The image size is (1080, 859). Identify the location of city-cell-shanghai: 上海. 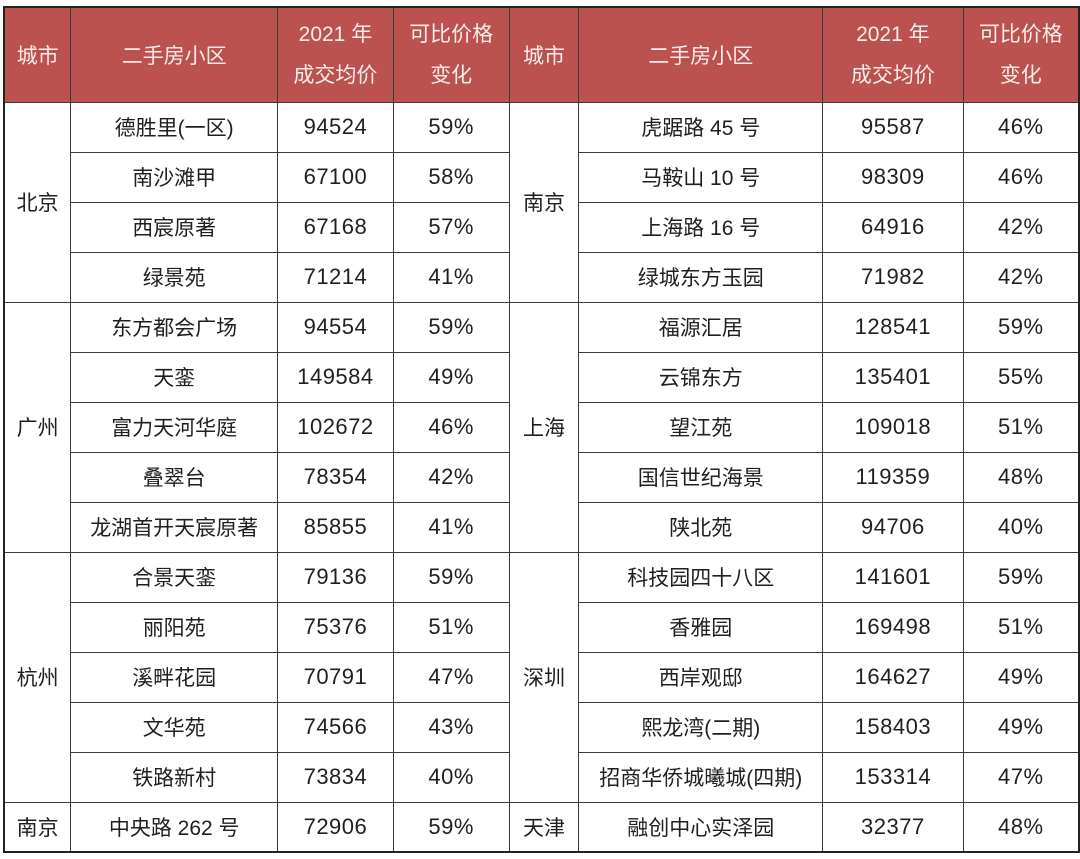
(544, 427).